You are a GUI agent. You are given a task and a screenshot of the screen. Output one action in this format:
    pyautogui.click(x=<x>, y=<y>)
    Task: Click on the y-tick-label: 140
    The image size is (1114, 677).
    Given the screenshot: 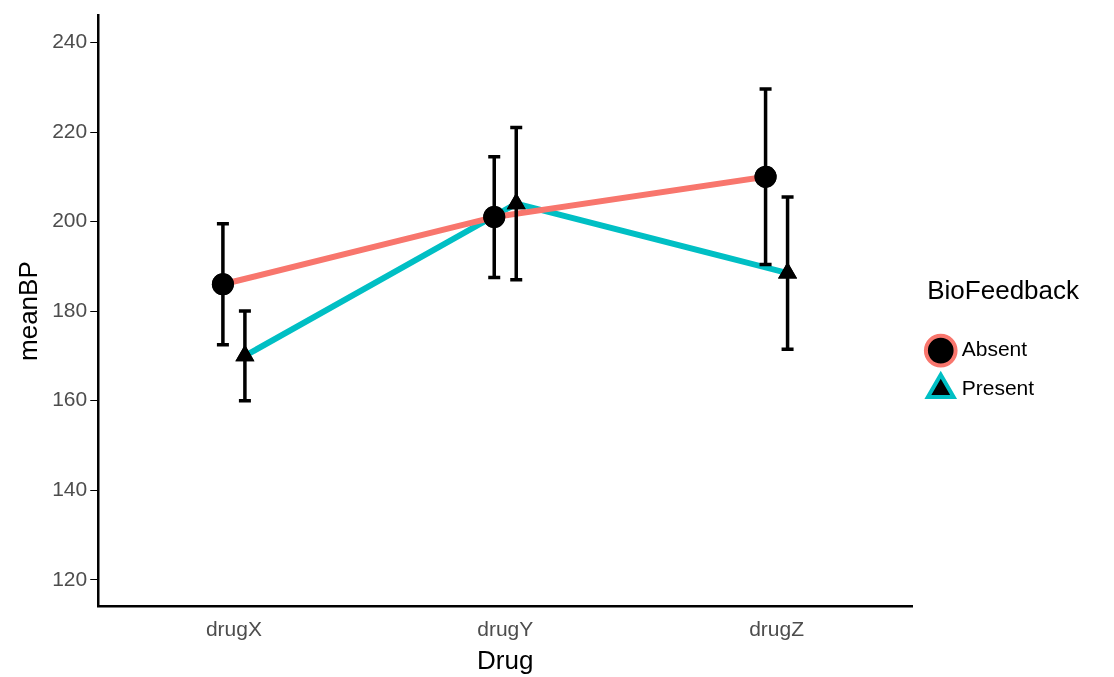 What is the action you would take?
    pyautogui.click(x=70, y=488)
    